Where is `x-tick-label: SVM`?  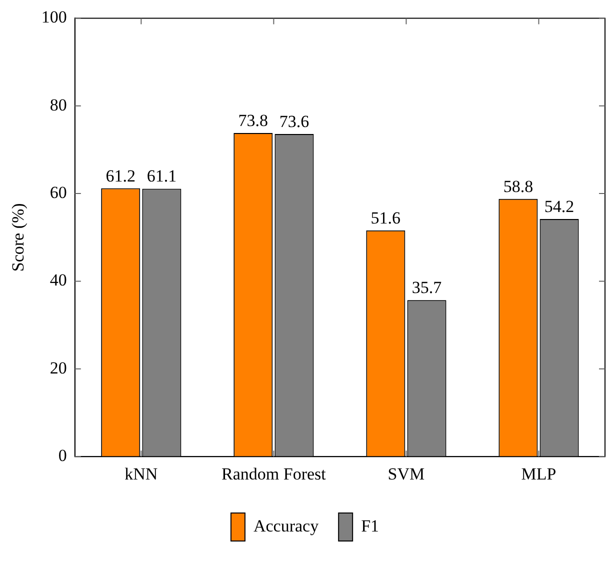 x-tick-label: SVM is located at coordinates (406, 474).